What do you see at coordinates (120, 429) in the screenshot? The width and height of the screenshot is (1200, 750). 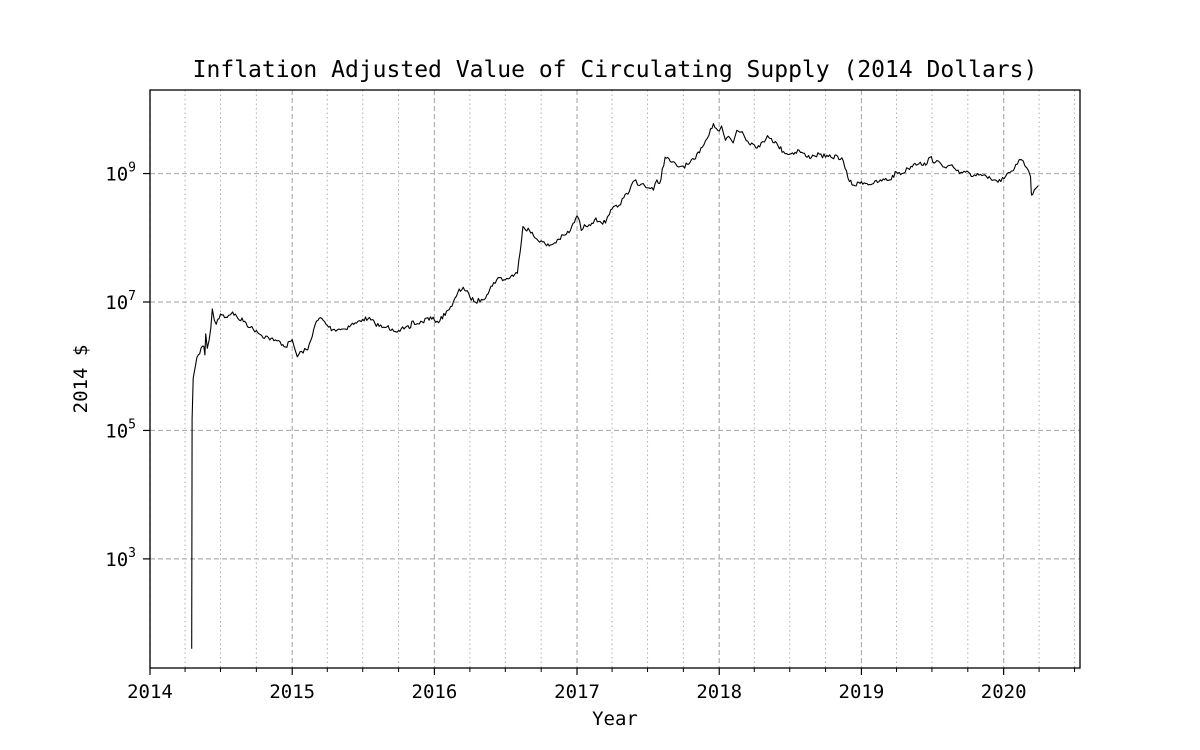 I see `y-tick-label: 10⁵` at bounding box center [120, 429].